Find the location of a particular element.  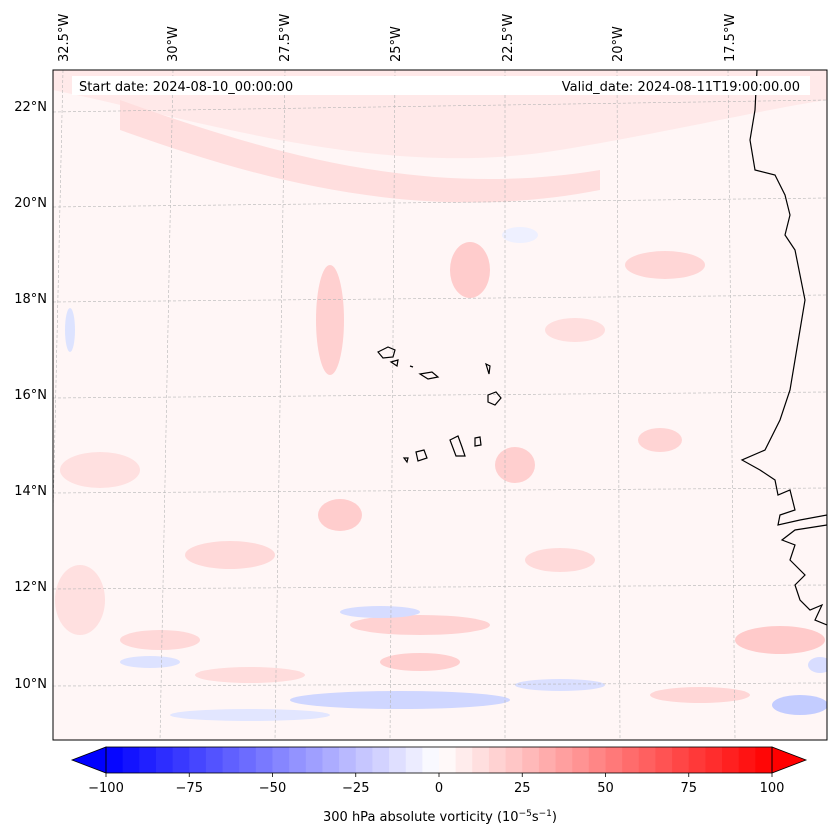

lon-label: 20°W is located at coordinates (618, 44).